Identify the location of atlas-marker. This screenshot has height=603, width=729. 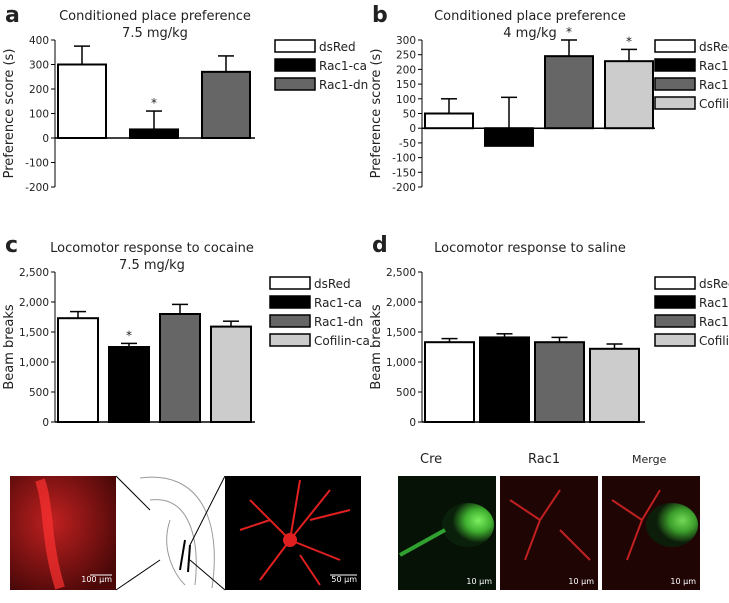
(185, 556).